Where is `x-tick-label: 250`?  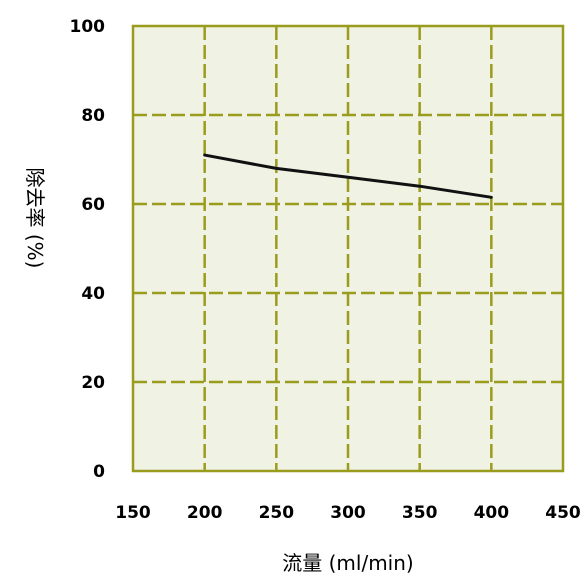 x-tick-label: 250 is located at coordinates (277, 513).